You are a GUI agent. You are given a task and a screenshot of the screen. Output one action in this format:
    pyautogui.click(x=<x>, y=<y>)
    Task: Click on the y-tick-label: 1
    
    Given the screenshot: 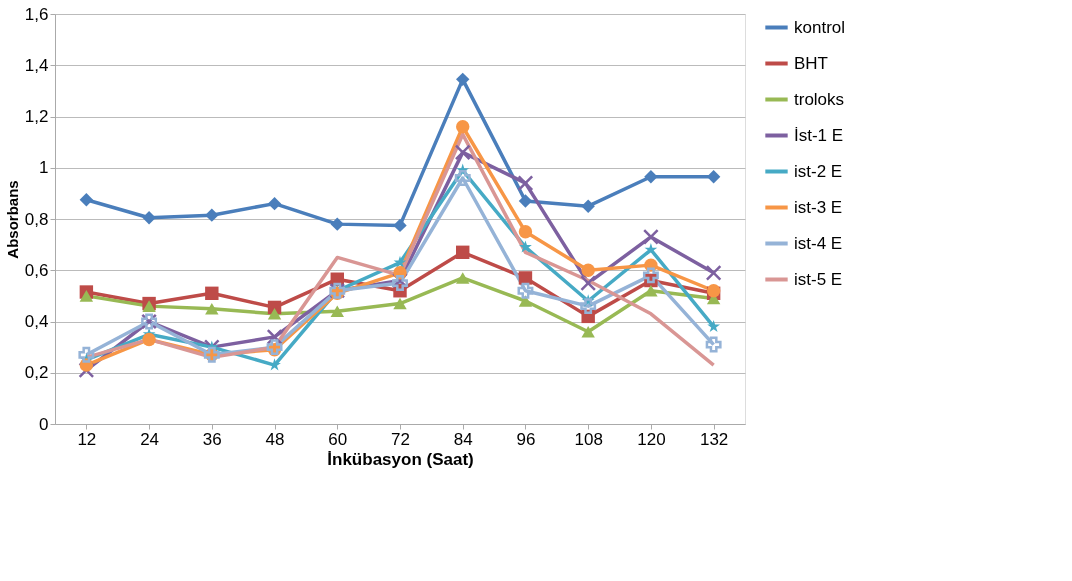 What is the action you would take?
    pyautogui.click(x=44, y=168)
    